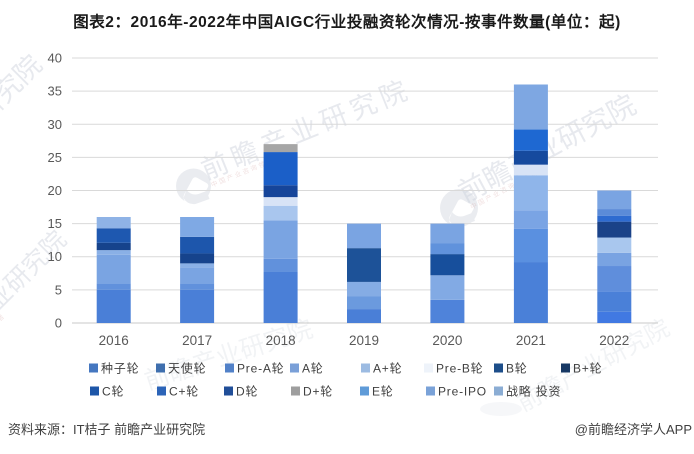  I want to click on svg-text: C轮, so click(113, 392).